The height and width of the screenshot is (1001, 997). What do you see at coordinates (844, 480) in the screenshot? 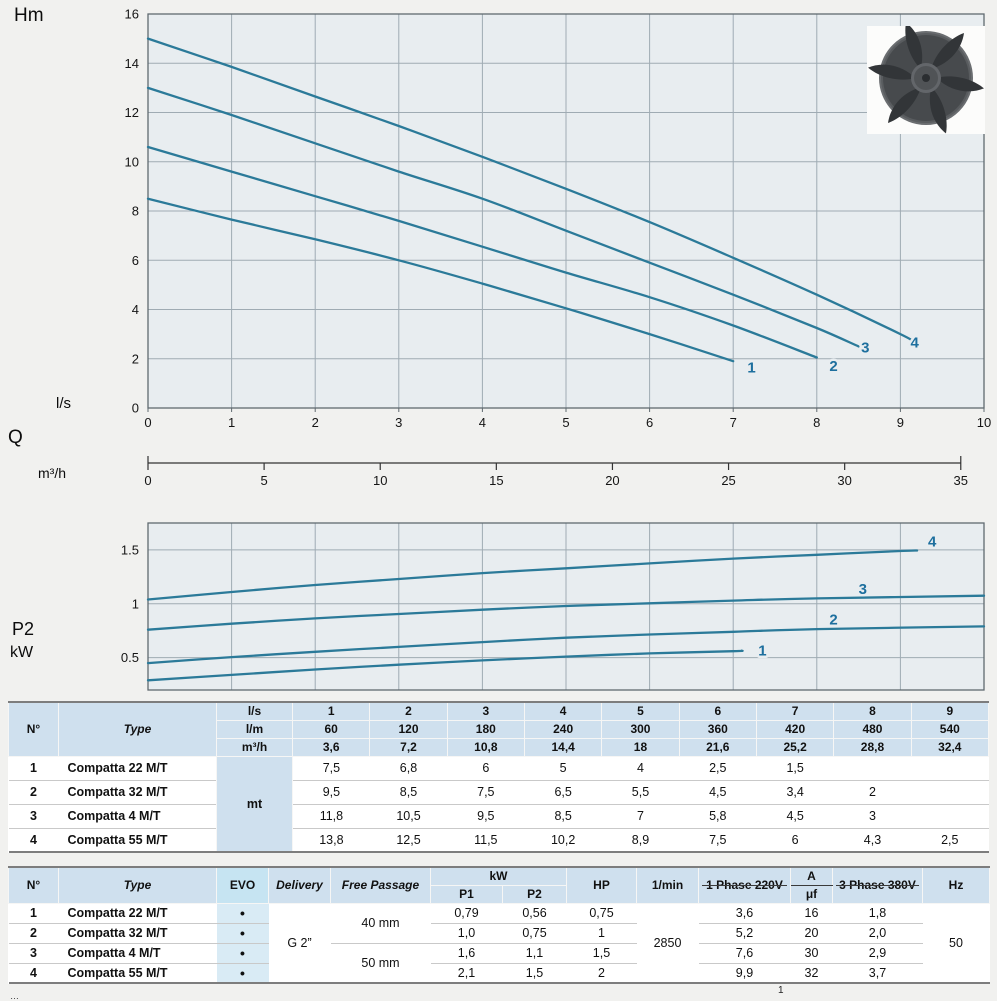
I see `svg-text: 30` at bounding box center [844, 480].